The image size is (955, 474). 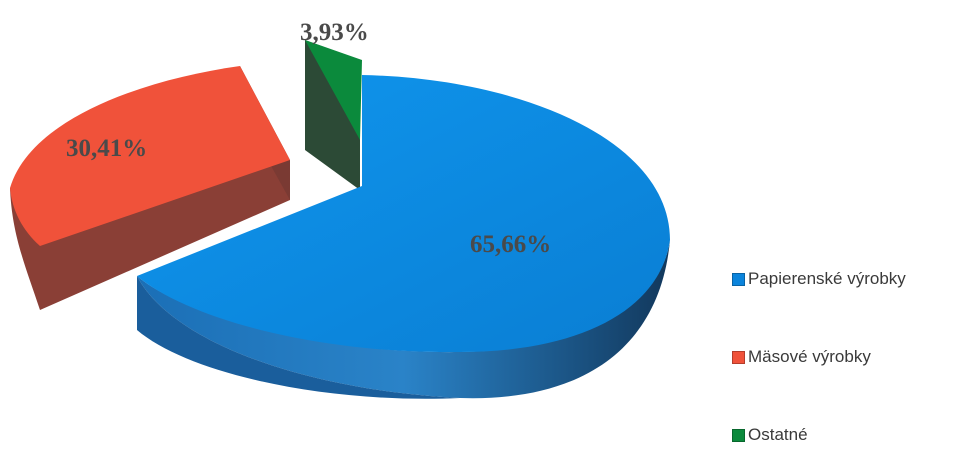 I want to click on legend-label-papierenske: Papierenské výrobky, so click(x=827, y=278).